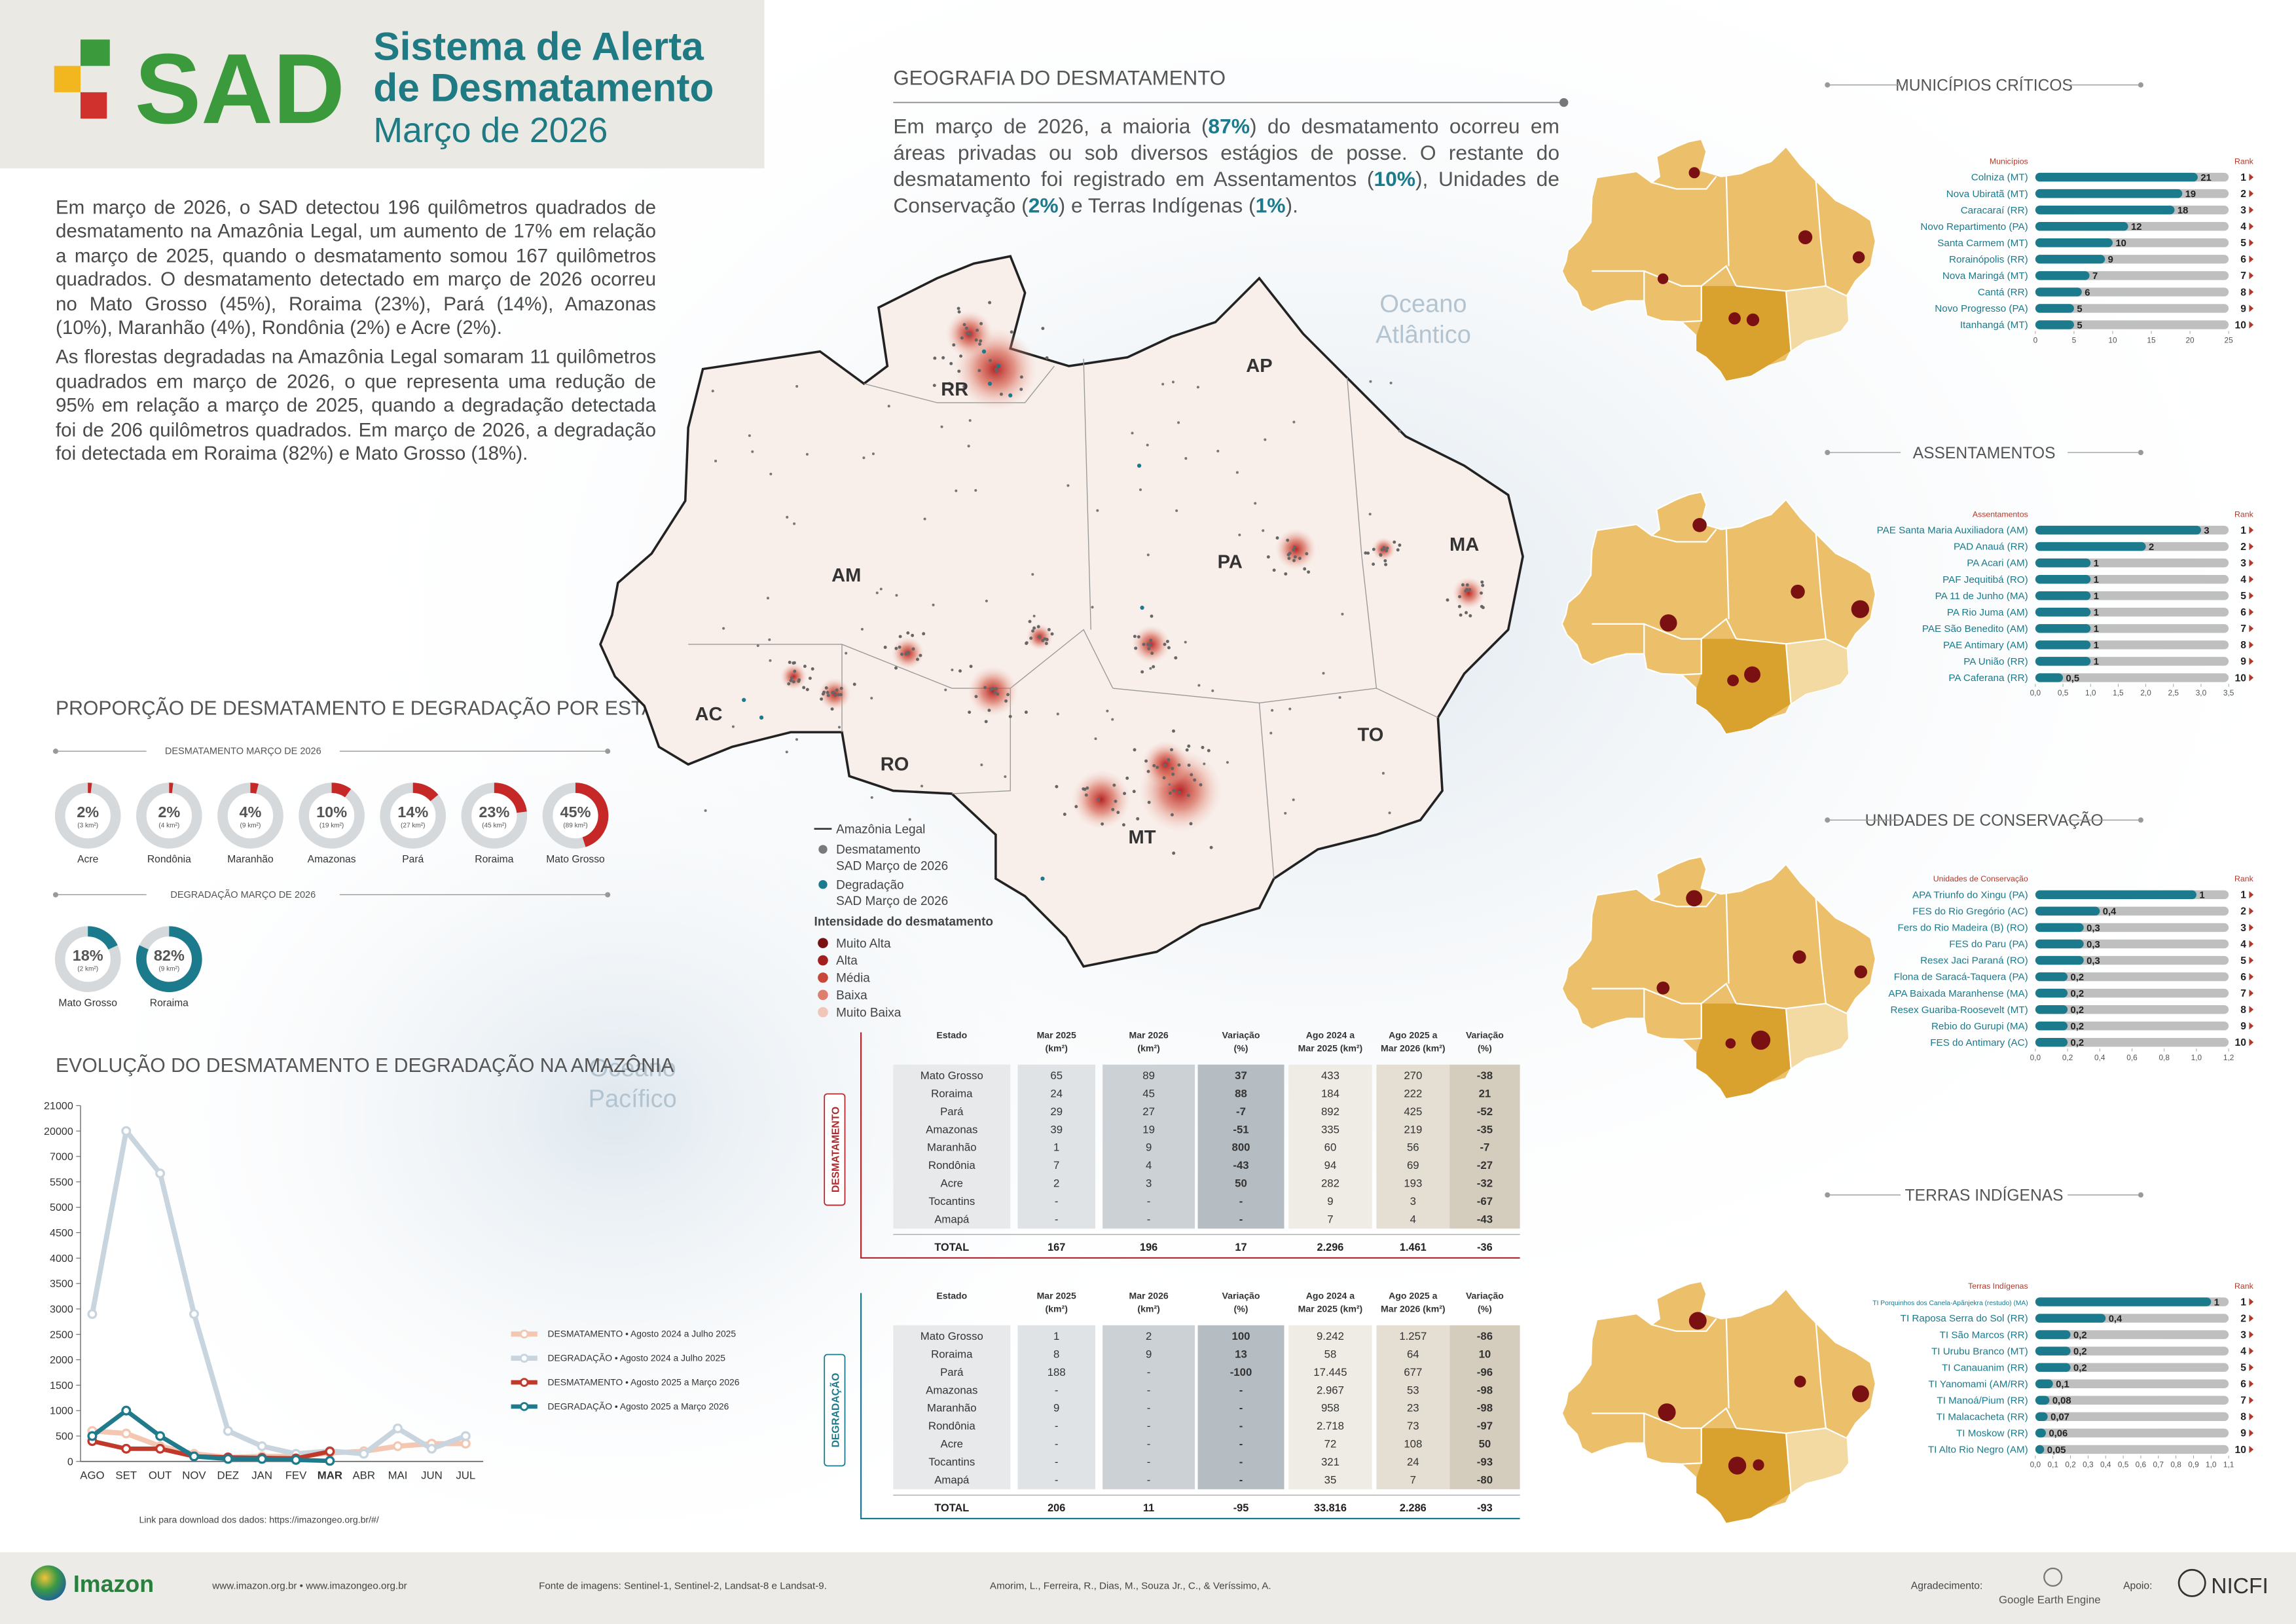 Image resolution: width=2296 pixels, height=1624 pixels. I want to click on table-cell: 72, so click(1330, 1444).